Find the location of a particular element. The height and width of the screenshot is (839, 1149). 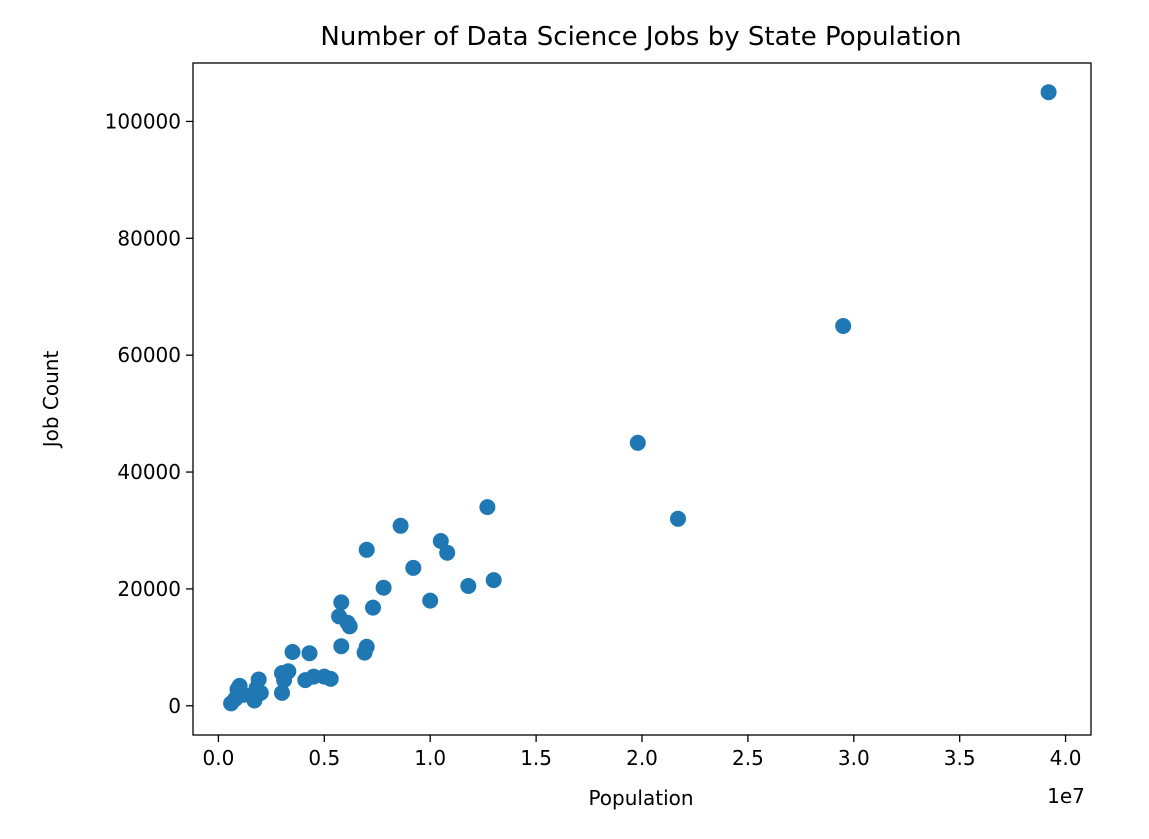

x-axis-label: Population is located at coordinates (640, 798).